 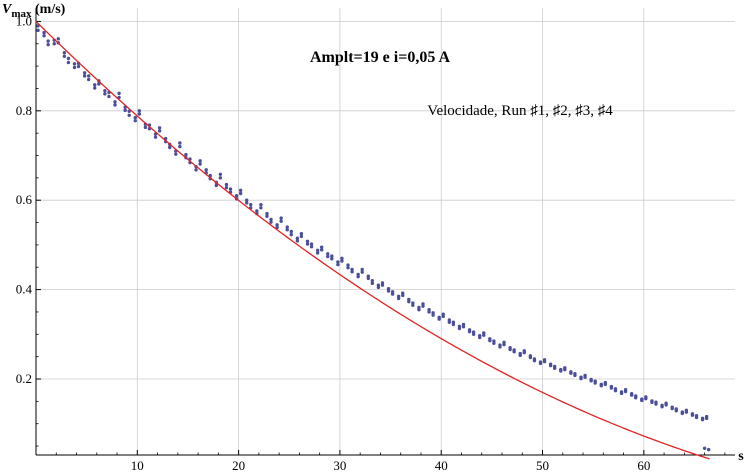 I want to click on y-axis-label-sub: max, so click(x=21, y=14).